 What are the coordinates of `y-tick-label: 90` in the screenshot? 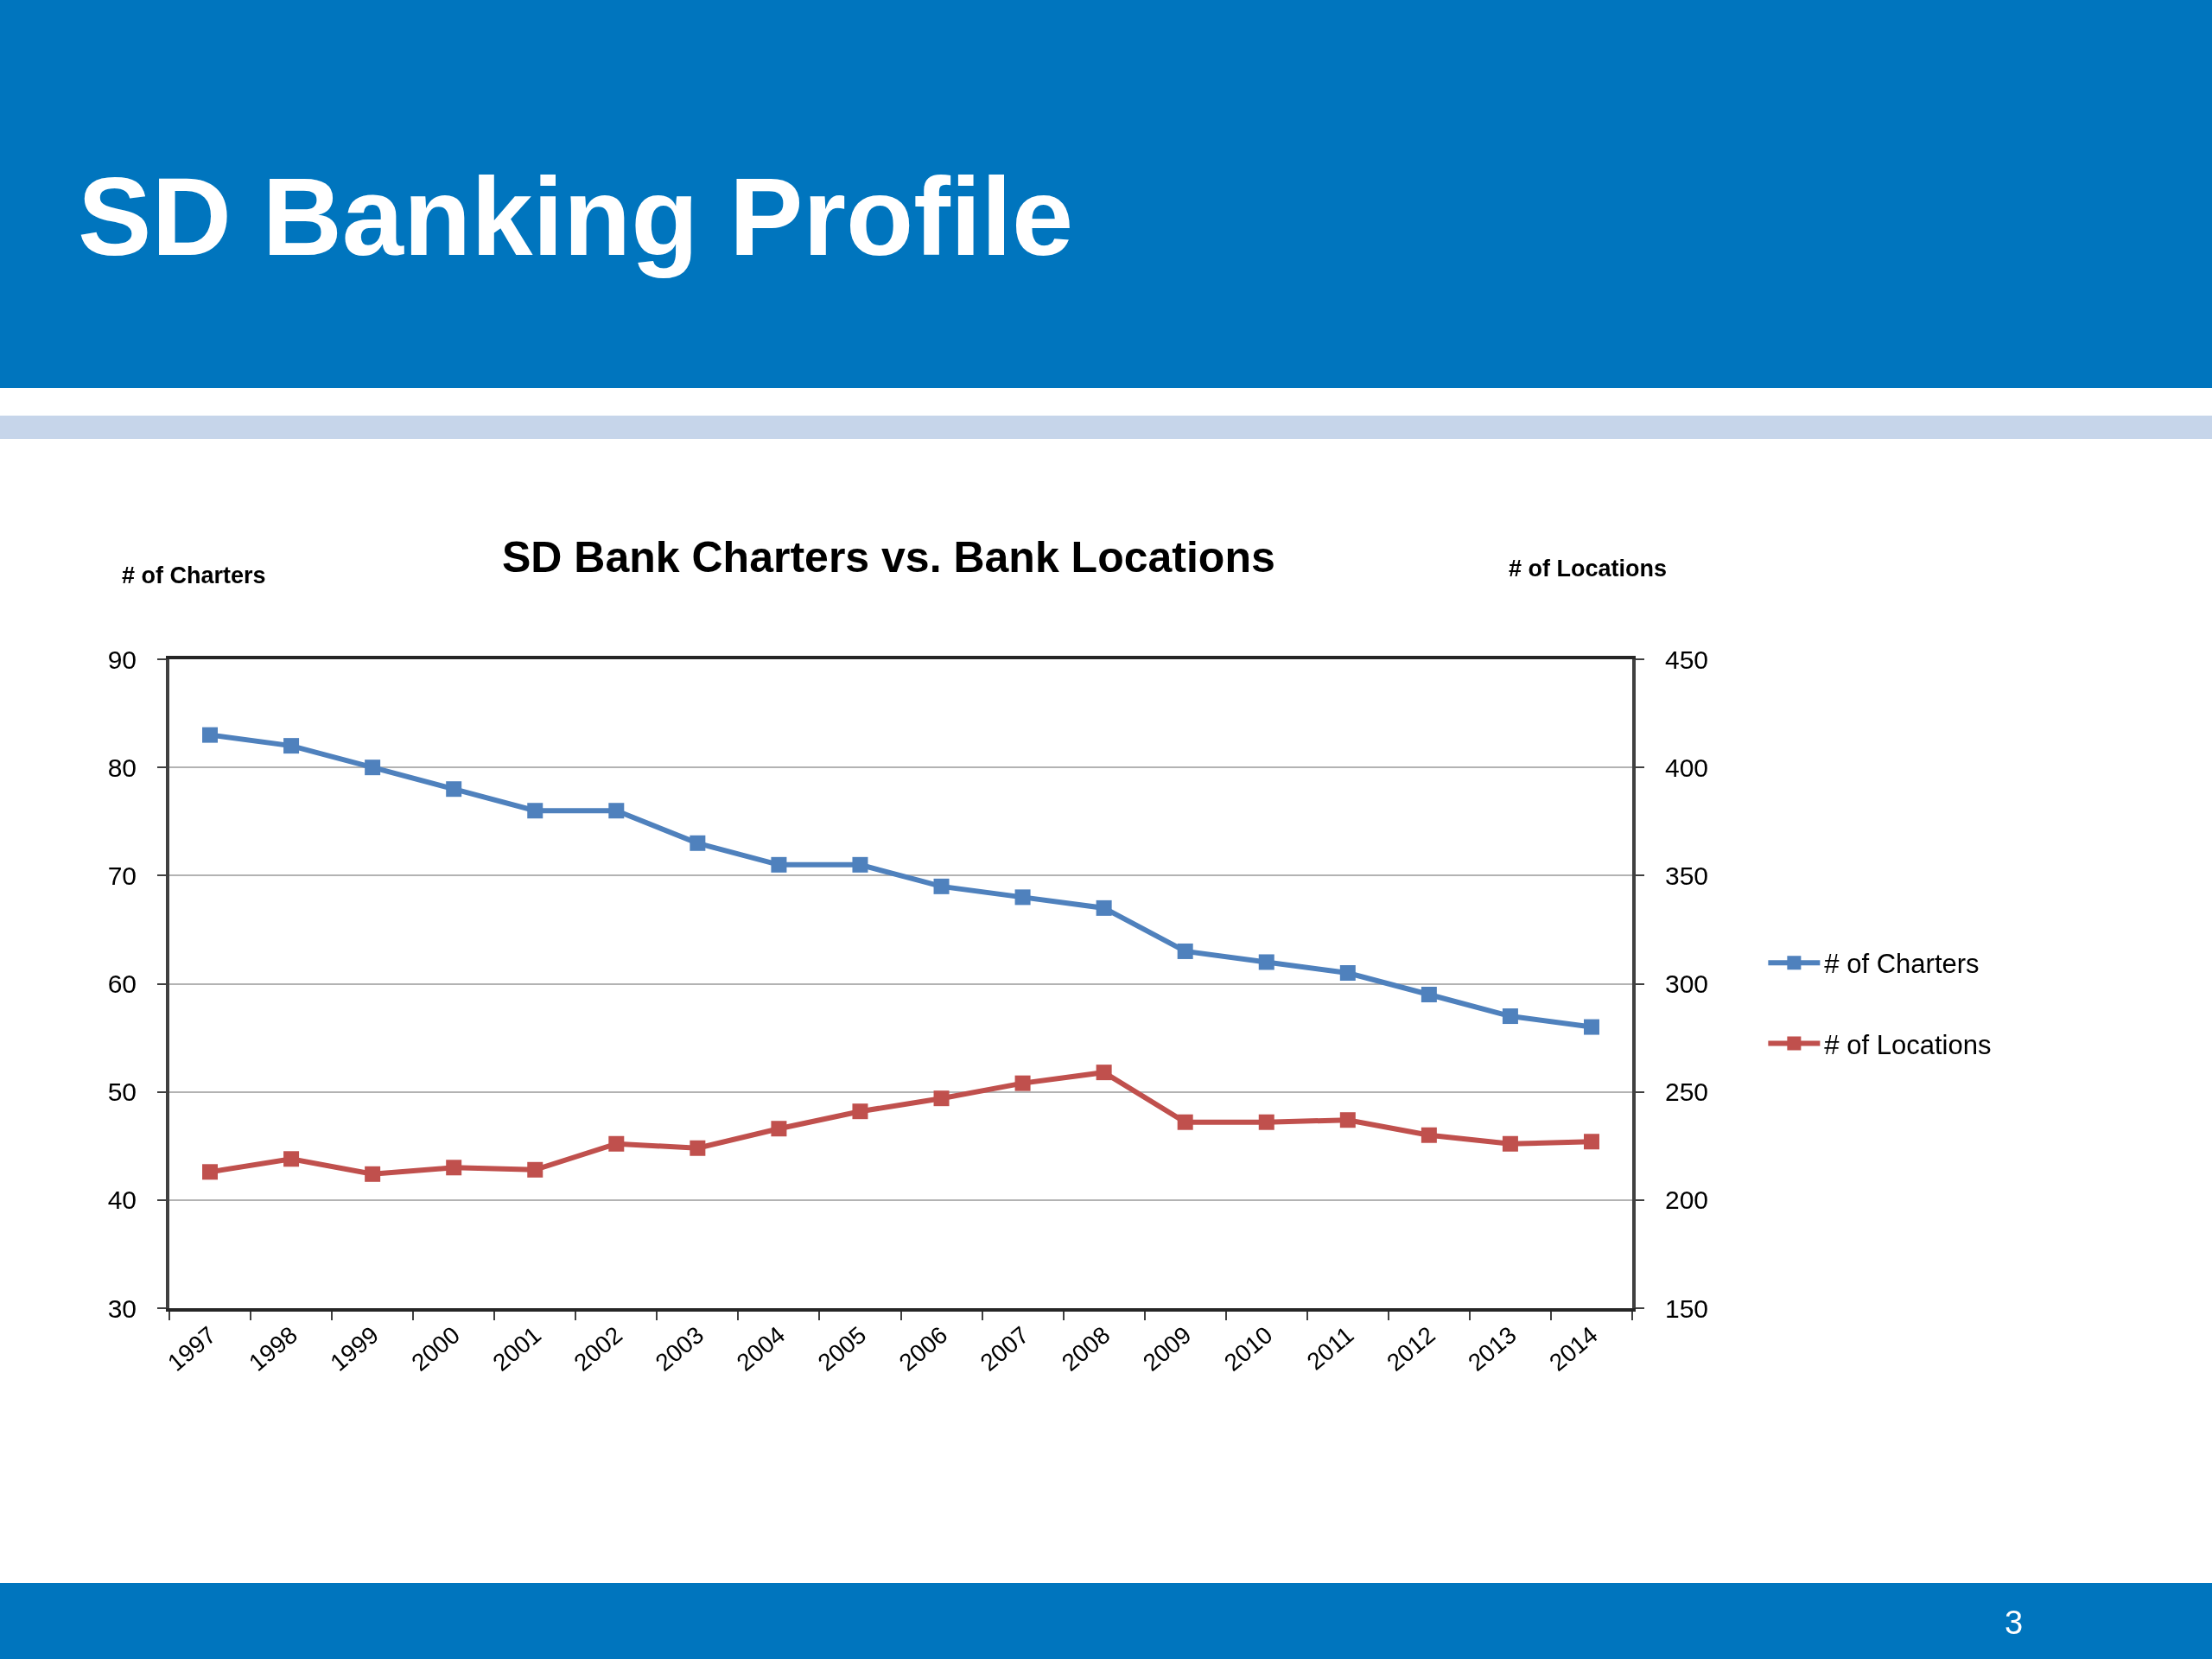 It's located at (122, 659).